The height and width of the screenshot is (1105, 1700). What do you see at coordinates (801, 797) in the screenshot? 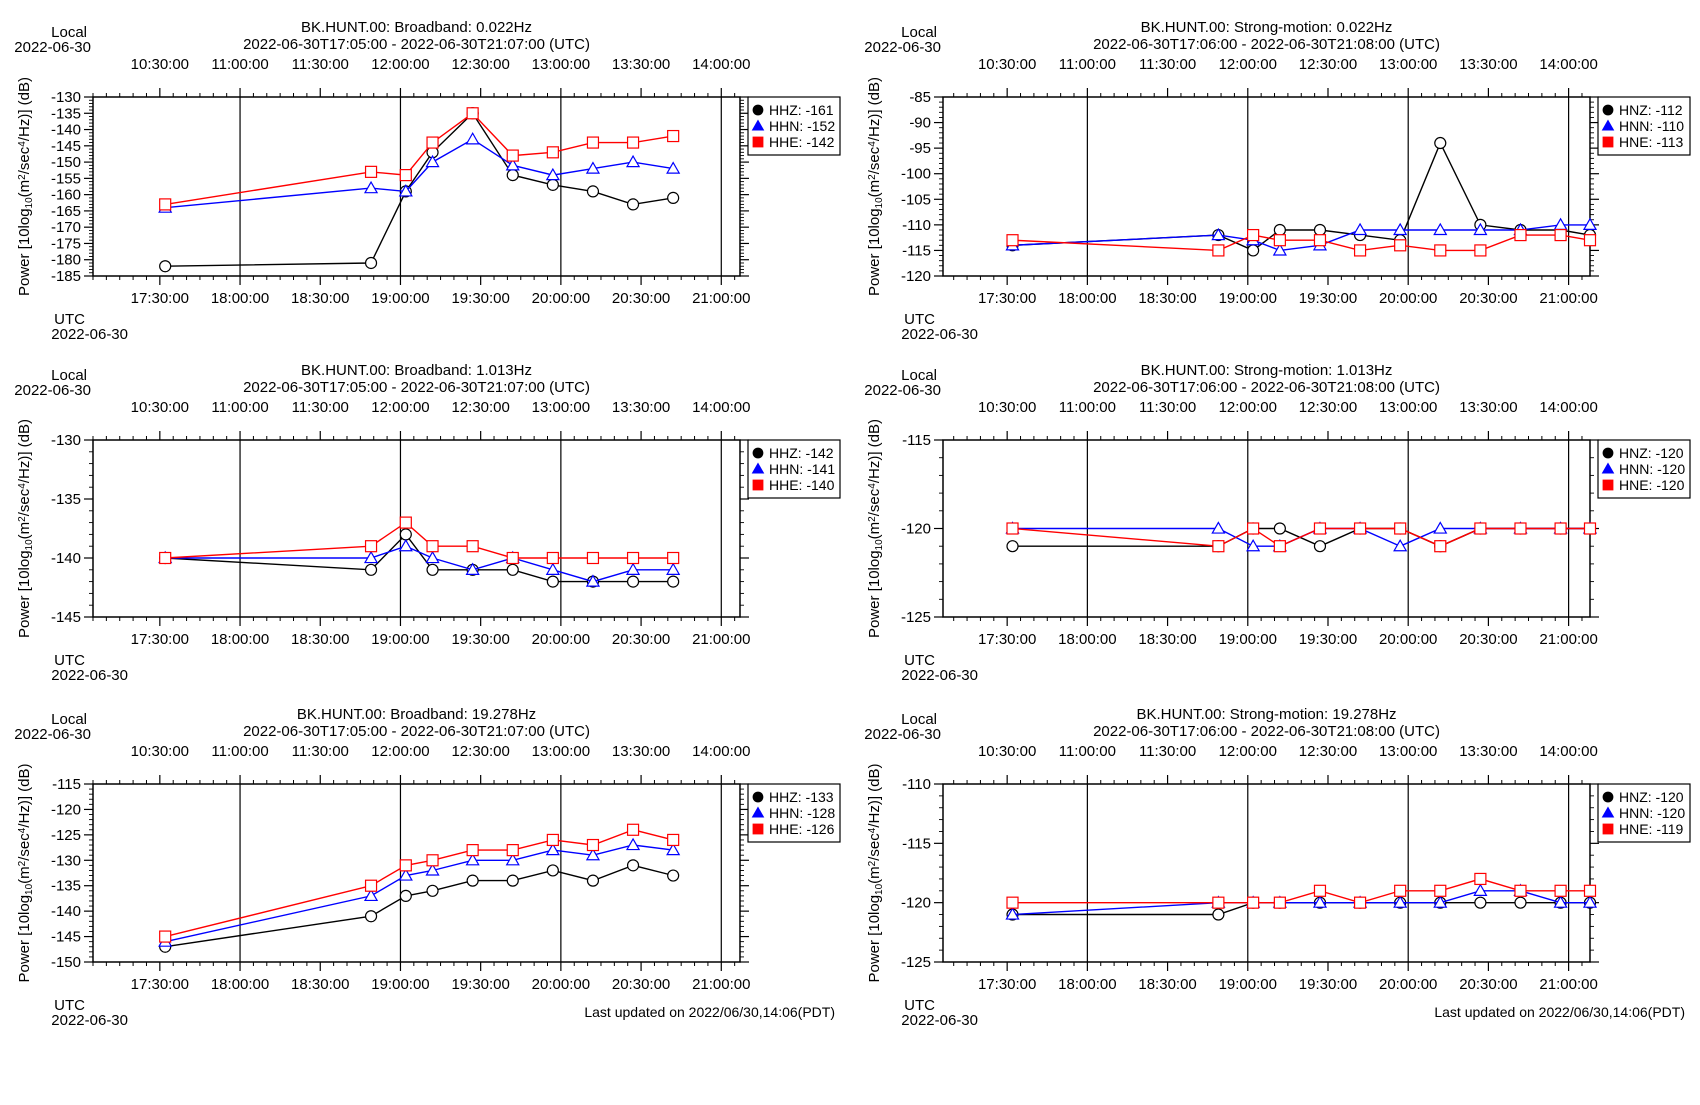
I see `legend-entry: HHZ: -133` at bounding box center [801, 797].